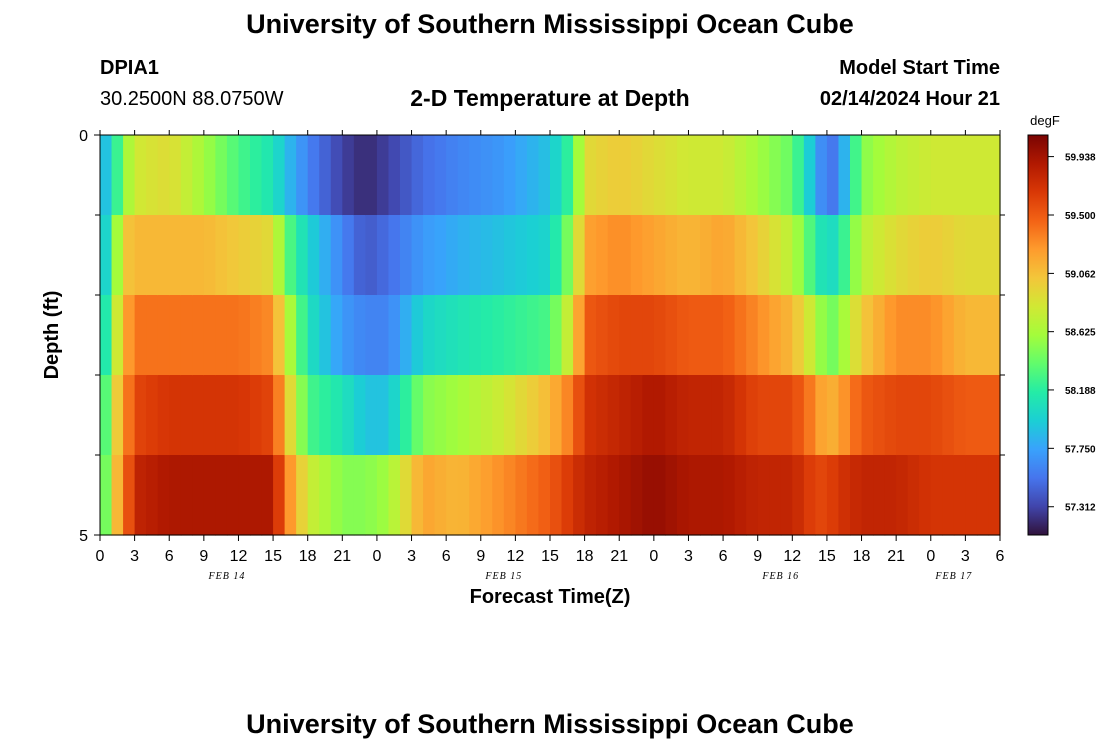  I want to click on x-tick-label: 18, so click(585, 556).